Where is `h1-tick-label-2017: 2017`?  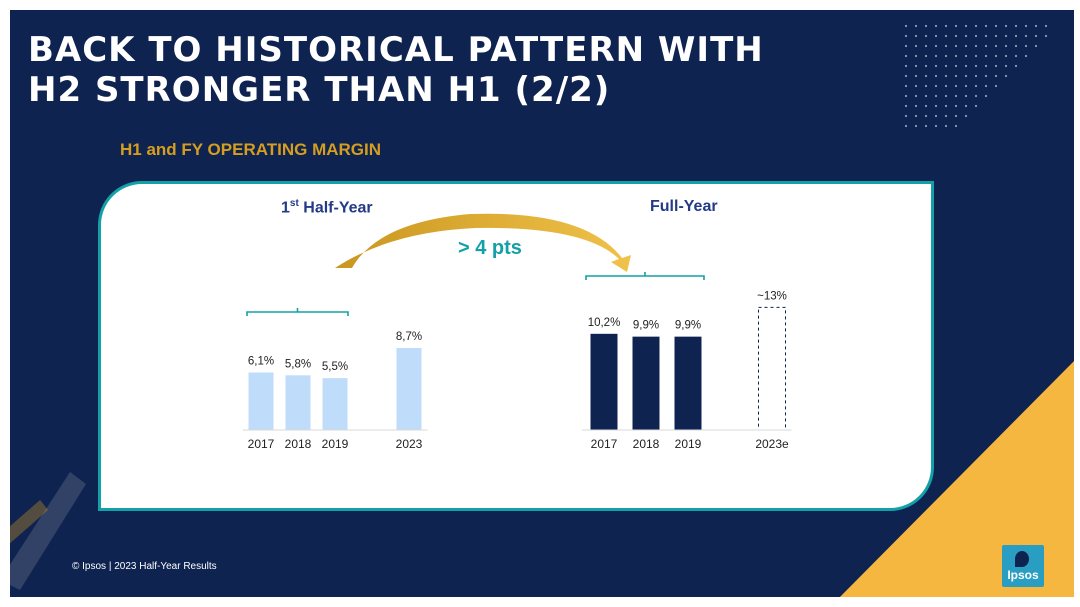 h1-tick-label-2017: 2017 is located at coordinates (261, 444).